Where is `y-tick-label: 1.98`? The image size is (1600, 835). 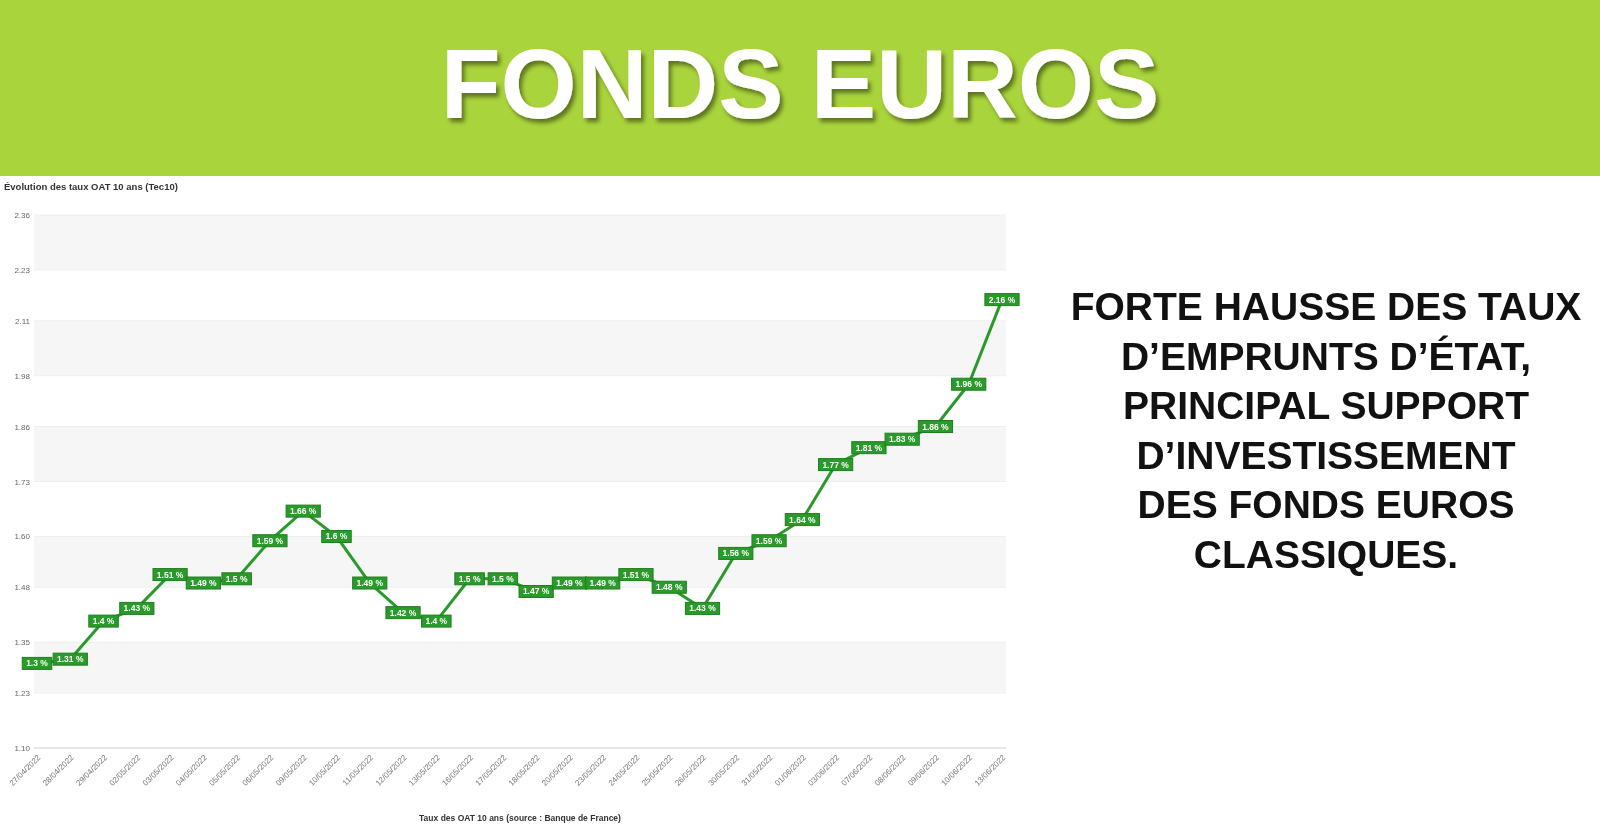 y-tick-label: 1.98 is located at coordinates (22, 376).